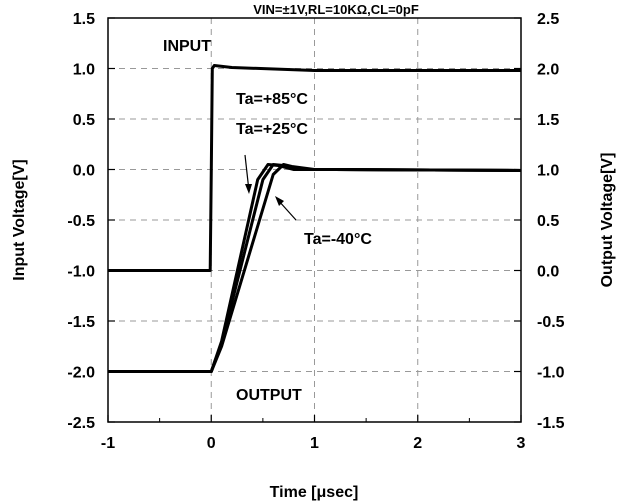 The image size is (626, 504). I want to click on y-left-tick-label: -1.5, so click(81, 322).